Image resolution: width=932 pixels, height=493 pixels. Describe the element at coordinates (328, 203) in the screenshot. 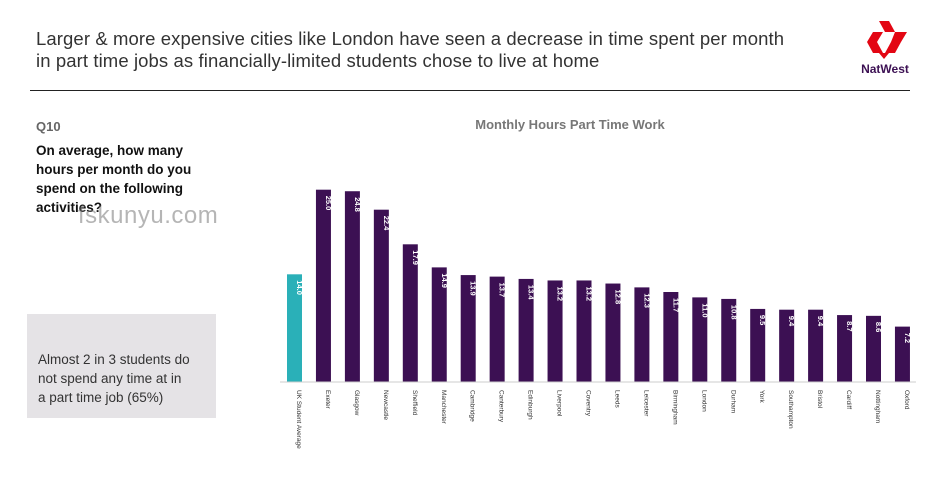

I see `data-label: 25.0` at that location.